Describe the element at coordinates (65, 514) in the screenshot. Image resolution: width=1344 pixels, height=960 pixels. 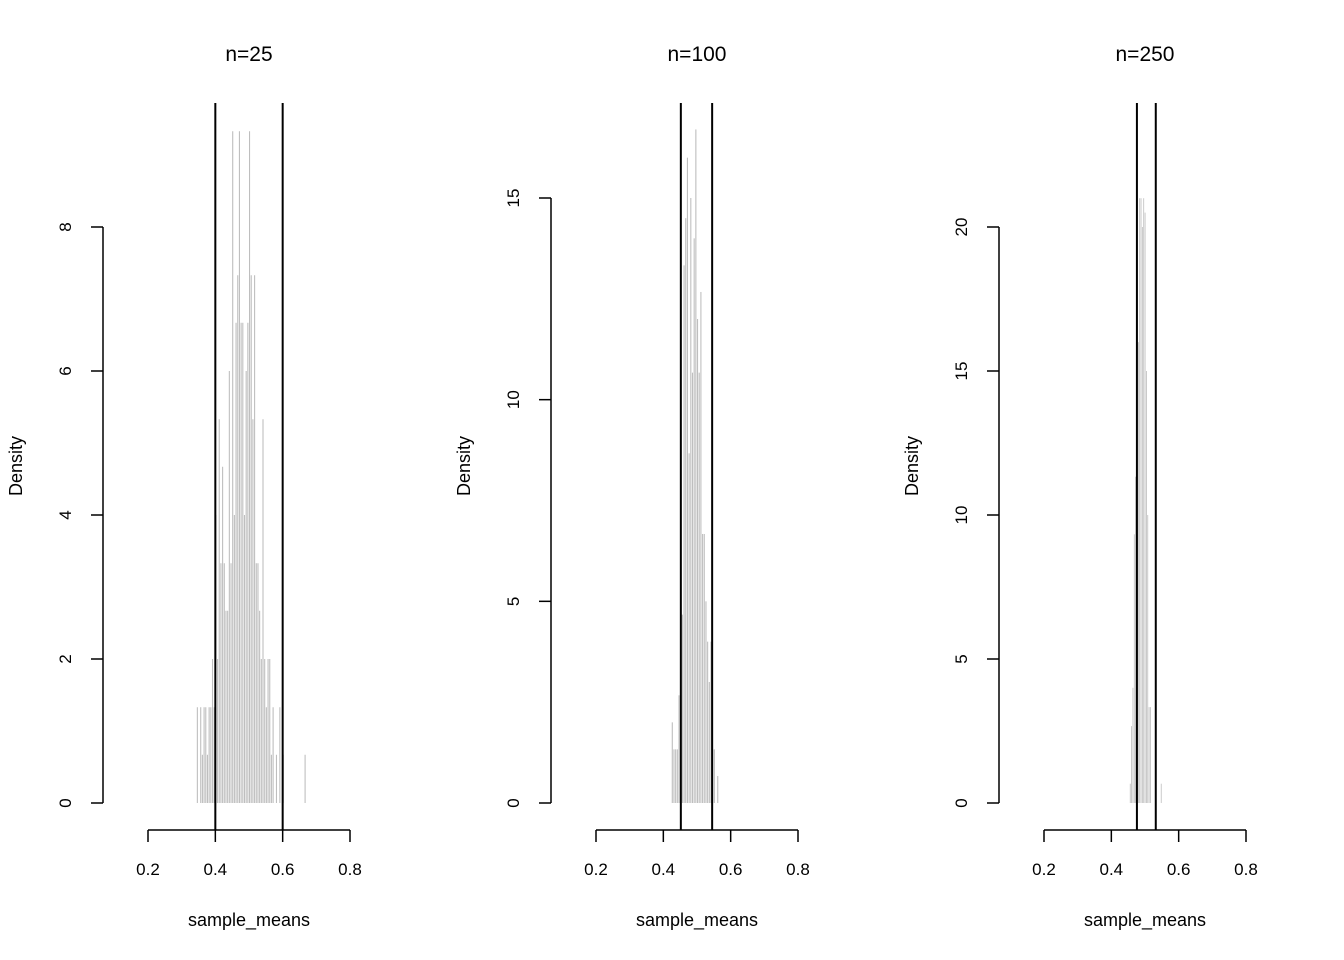
I see `y-tick-label: 4` at that location.